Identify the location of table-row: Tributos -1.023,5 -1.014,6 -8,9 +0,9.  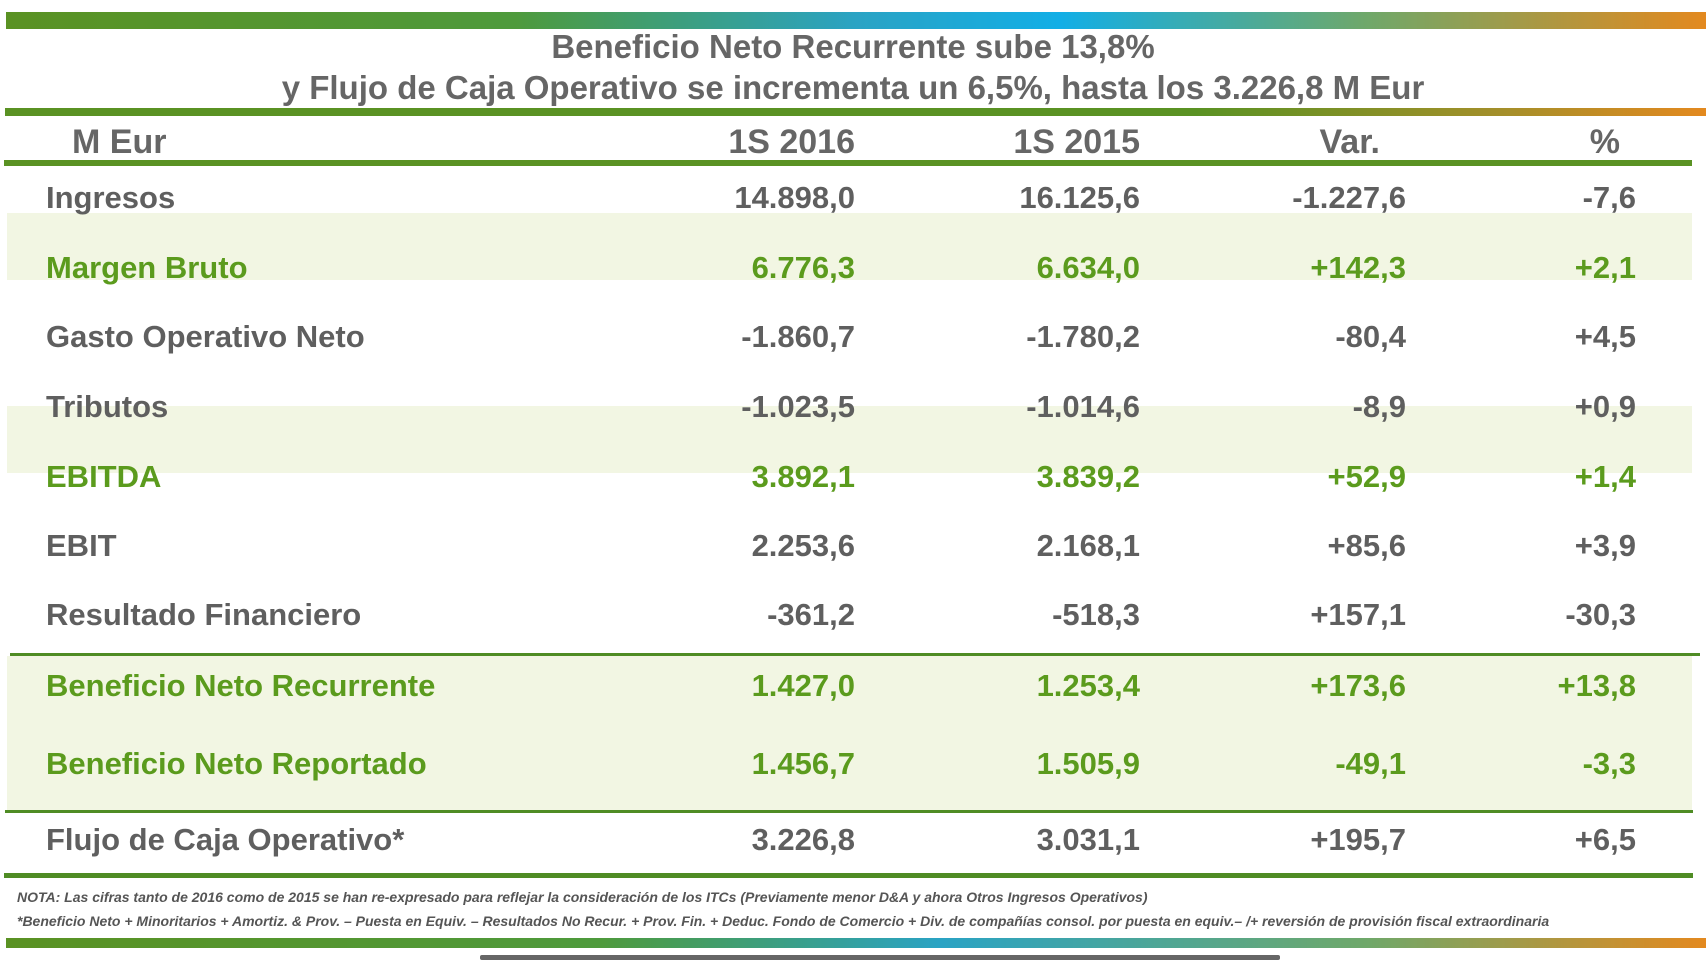
(853, 411).